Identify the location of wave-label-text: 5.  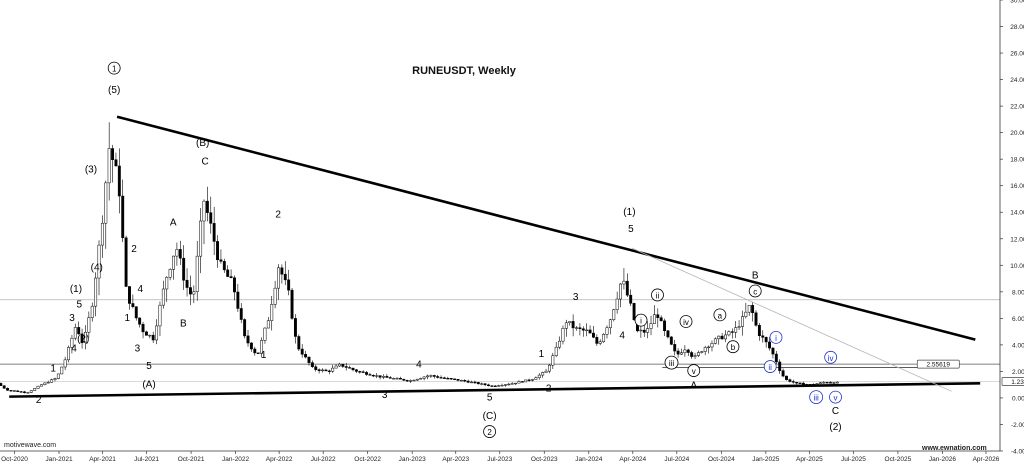
(631, 229).